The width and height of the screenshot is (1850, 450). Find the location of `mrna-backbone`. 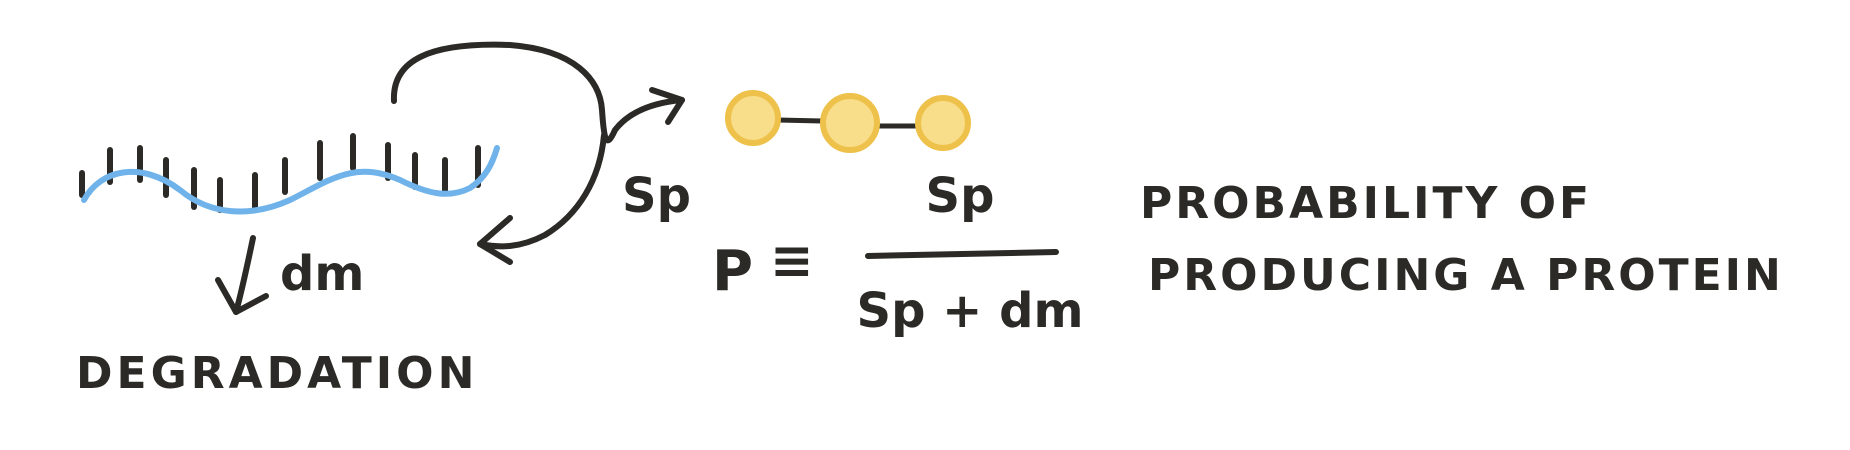

mrna-backbone is located at coordinates (290, 180).